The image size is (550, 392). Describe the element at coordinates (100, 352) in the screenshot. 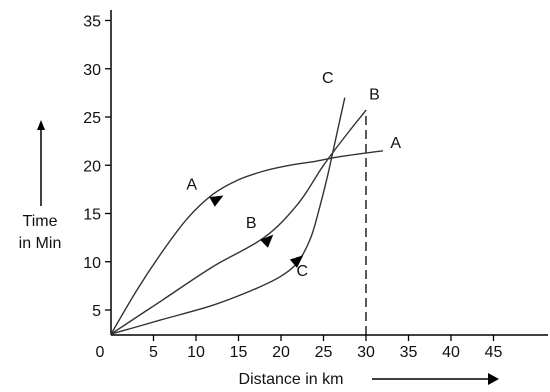

I see `x-origin-label: 0` at that location.